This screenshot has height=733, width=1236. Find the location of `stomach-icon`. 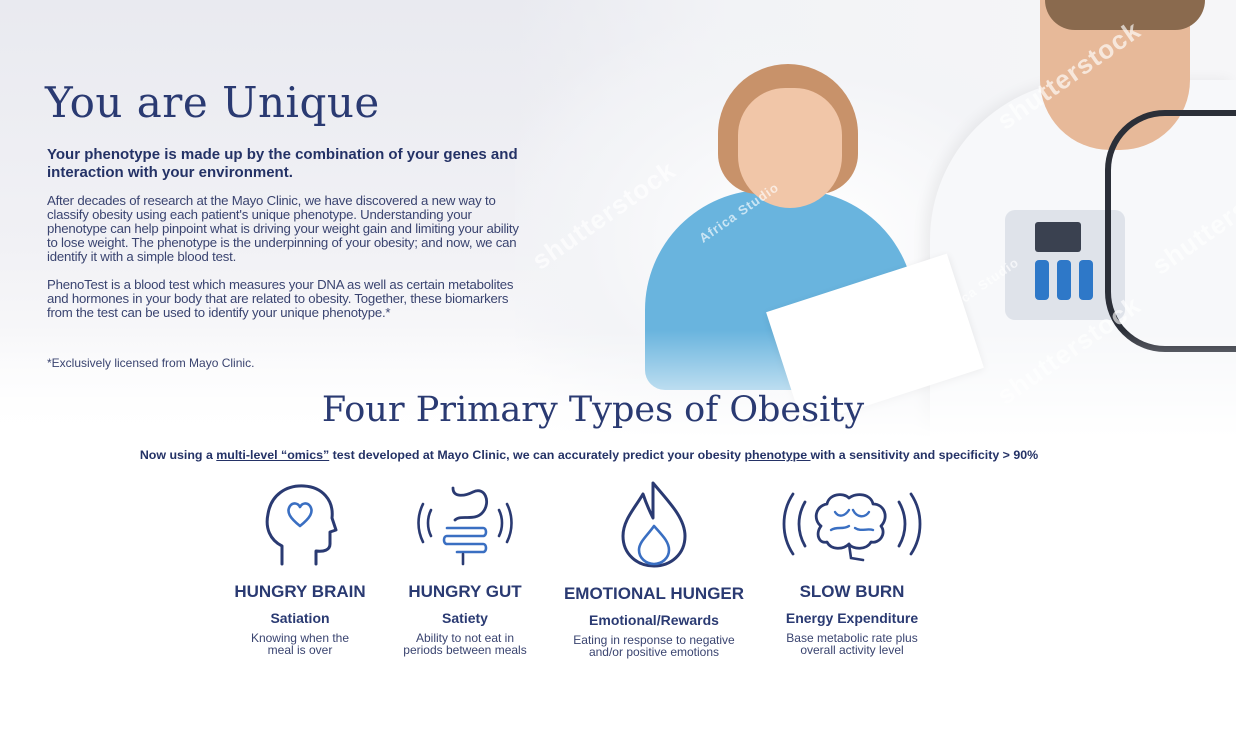

stomach-icon is located at coordinates (465, 526).